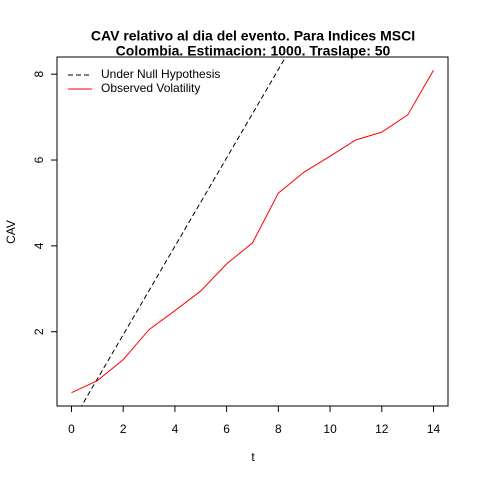 This screenshot has height=480, width=480. What do you see at coordinates (278, 429) in the screenshot?
I see `x-tick-label: 8` at bounding box center [278, 429].